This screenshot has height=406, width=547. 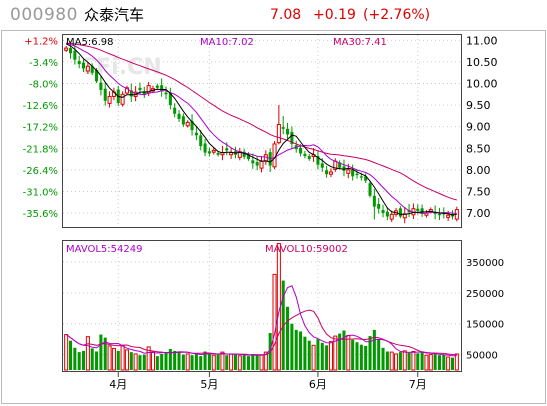 What do you see at coordinates (40, 171) in the screenshot?
I see `percent-tick-label: -26.4%` at bounding box center [40, 171].